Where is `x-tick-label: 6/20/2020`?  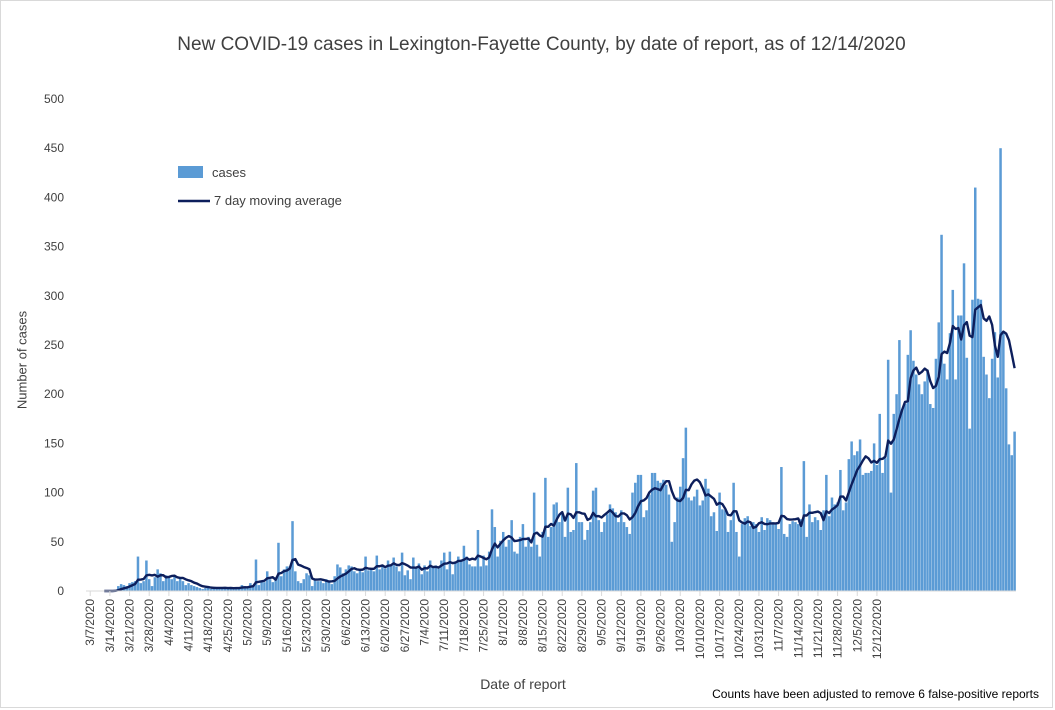
x-tick-label: 6/20/2020 is located at coordinates (385, 626).